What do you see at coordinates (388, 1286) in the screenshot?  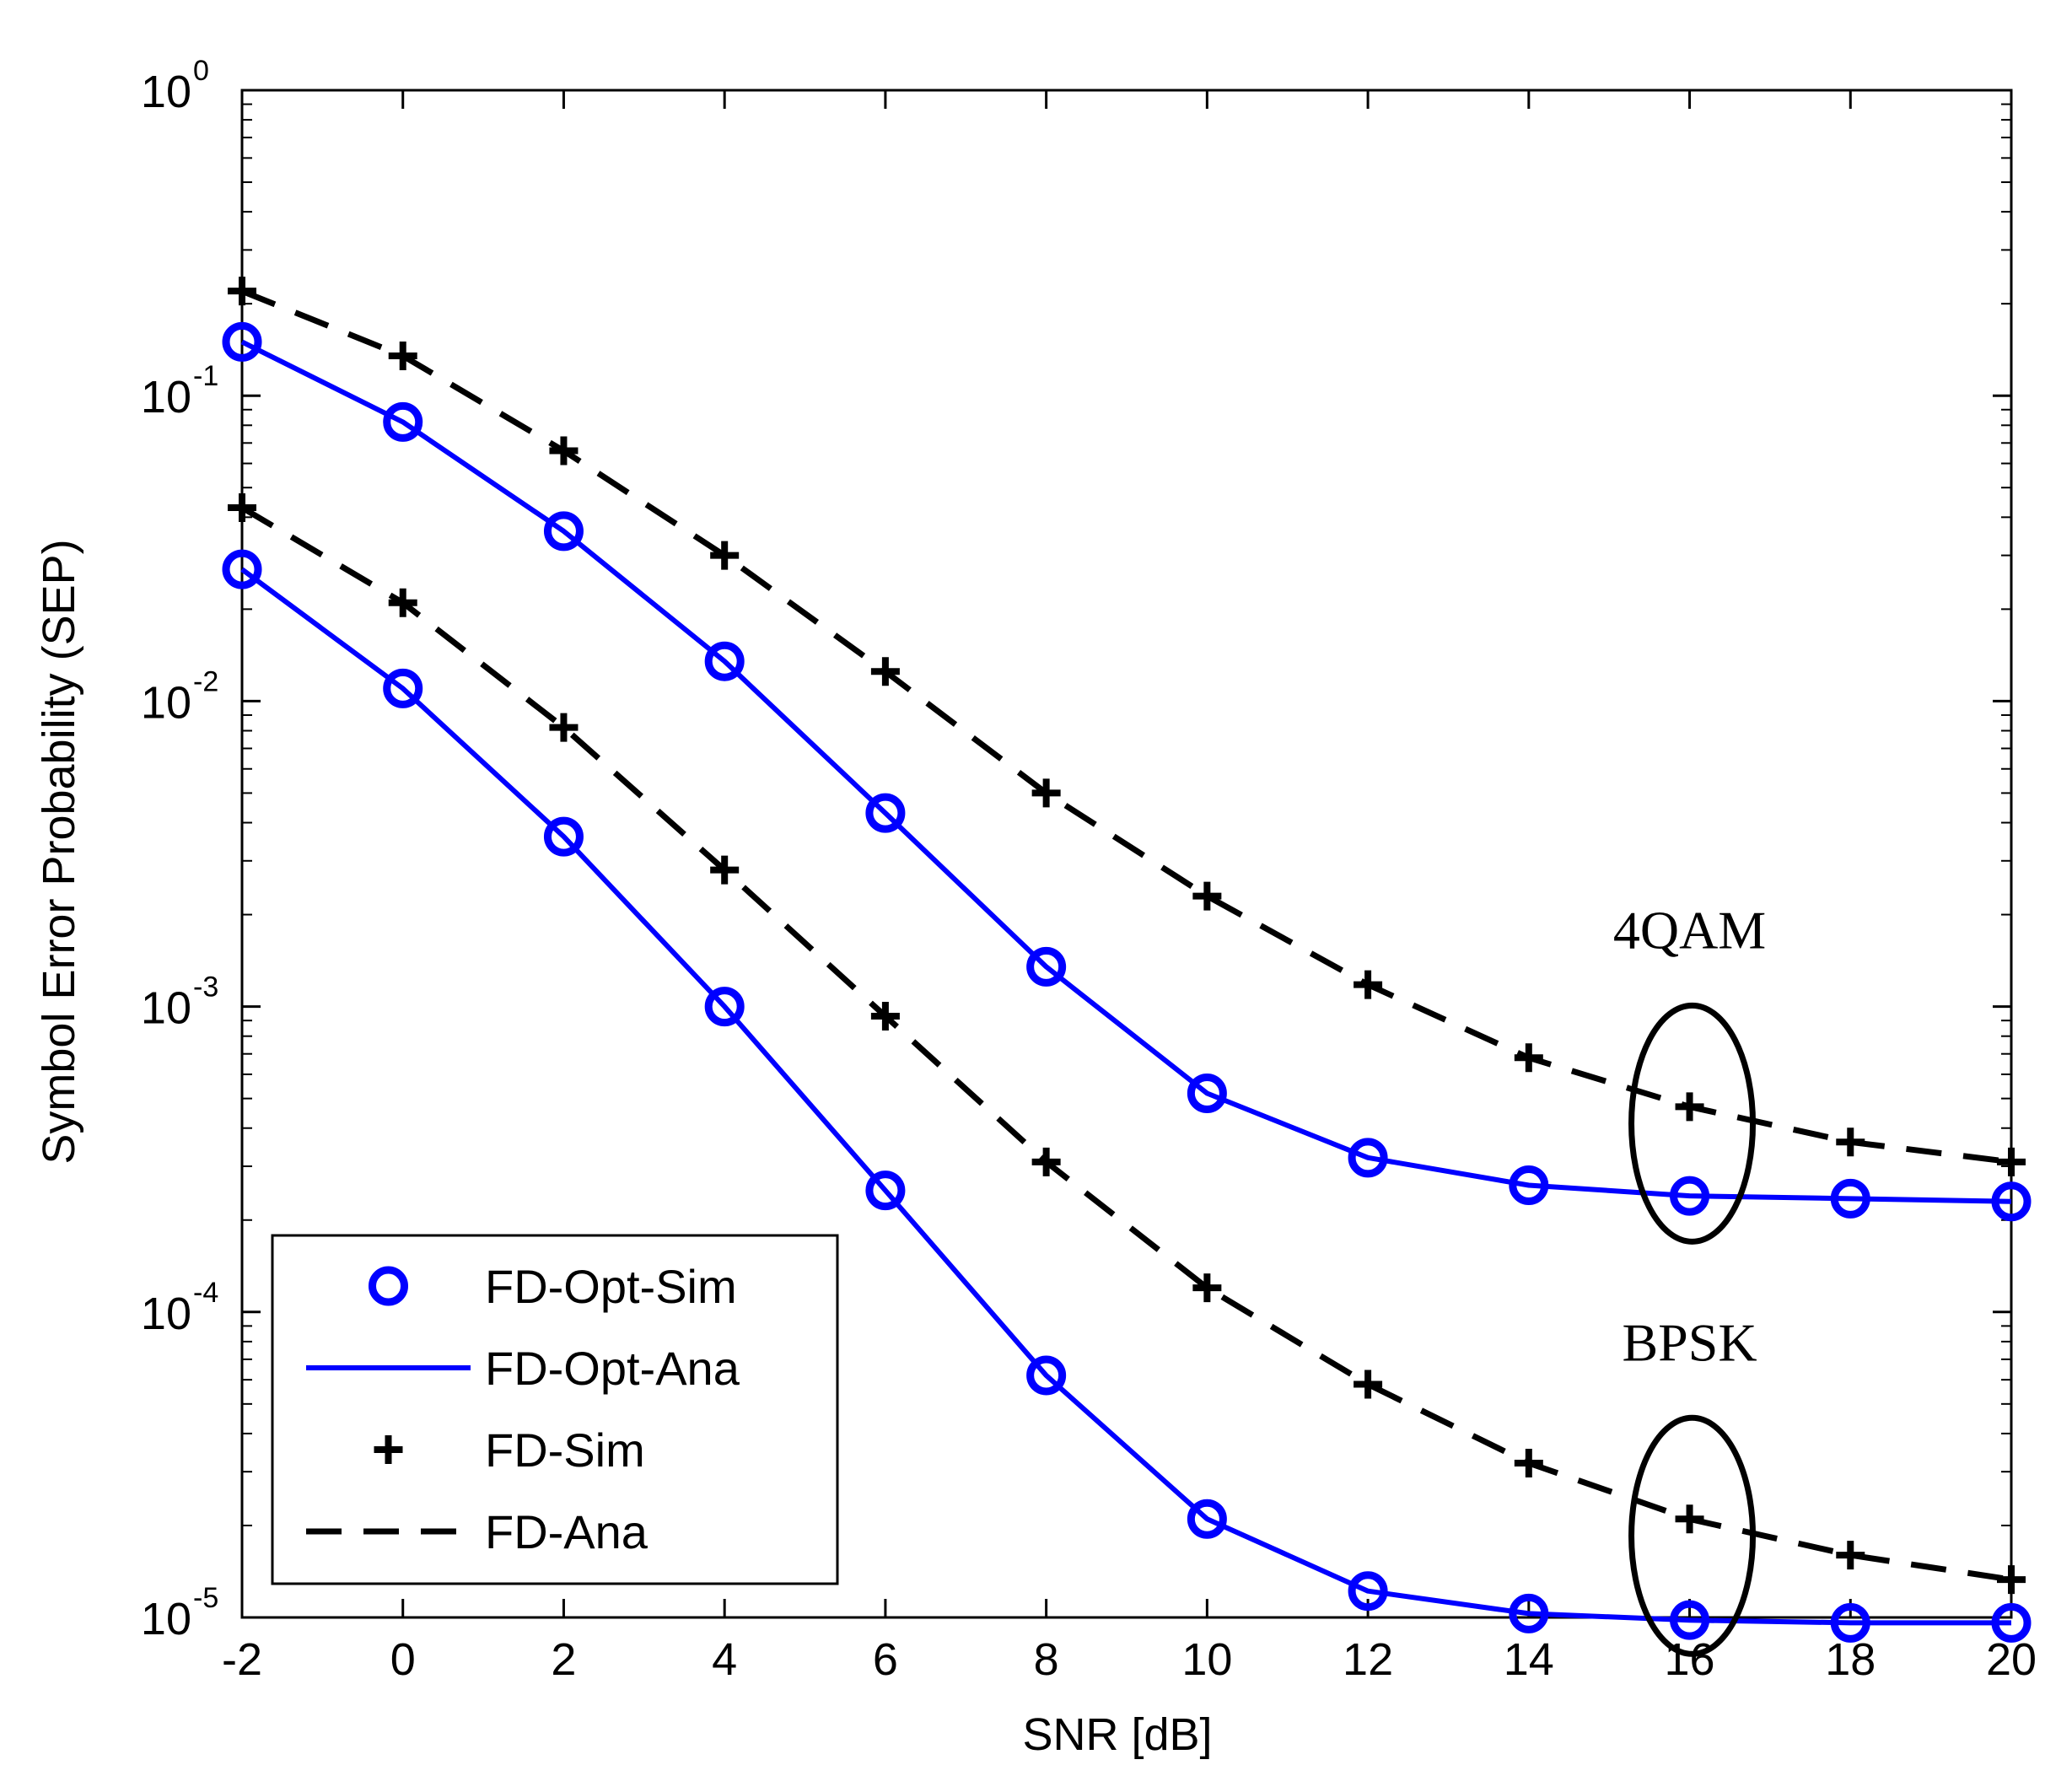 I see `legend-fd-opt-sim-symbol` at bounding box center [388, 1286].